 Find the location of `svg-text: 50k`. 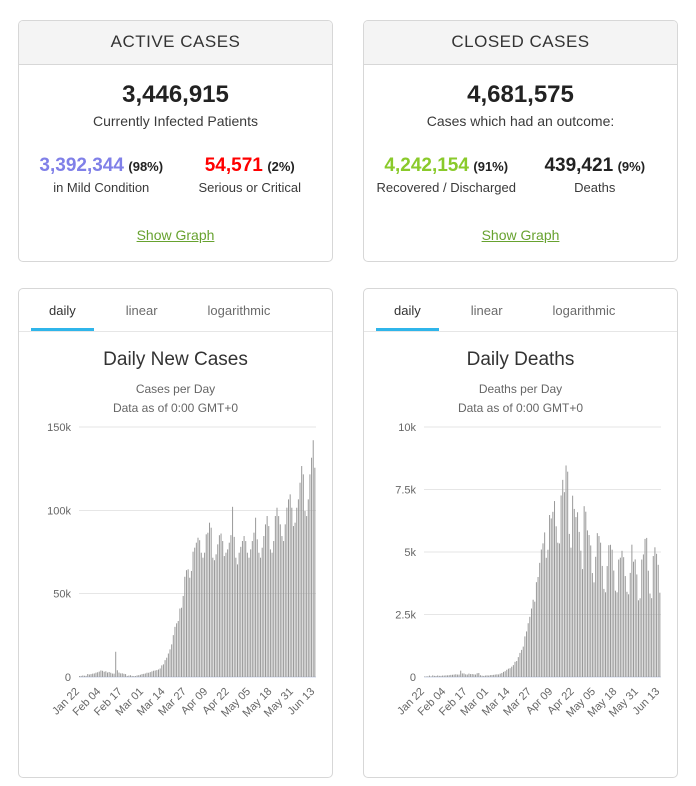

svg-text: 50k is located at coordinates (62, 595).